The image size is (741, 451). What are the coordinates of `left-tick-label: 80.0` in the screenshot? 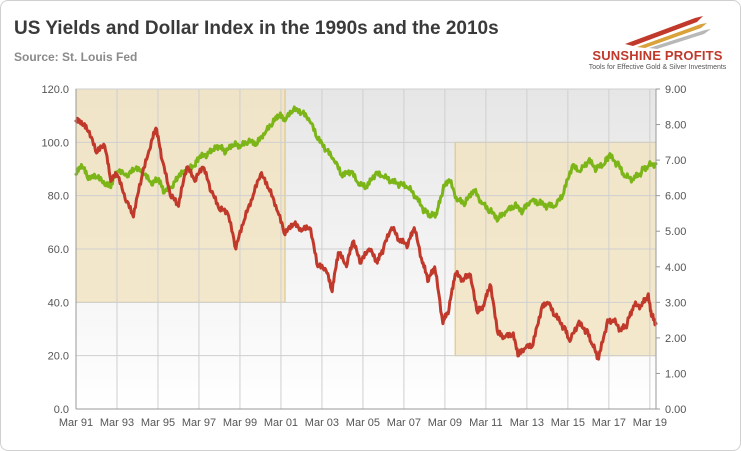 It's located at (58, 197).